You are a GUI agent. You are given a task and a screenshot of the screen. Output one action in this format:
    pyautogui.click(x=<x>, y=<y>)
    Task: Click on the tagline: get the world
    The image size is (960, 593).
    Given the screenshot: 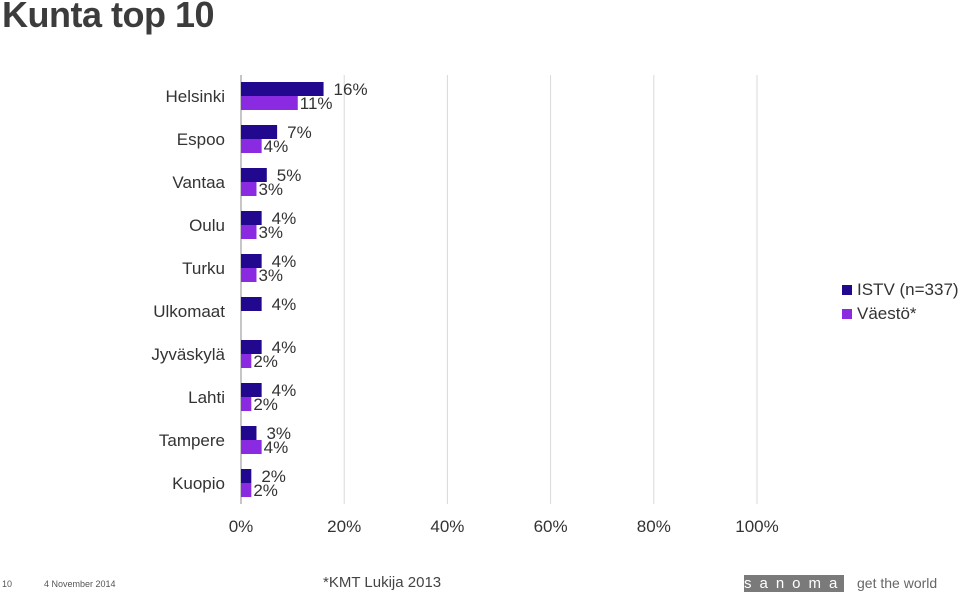 What is the action you would take?
    pyautogui.click(x=897, y=583)
    